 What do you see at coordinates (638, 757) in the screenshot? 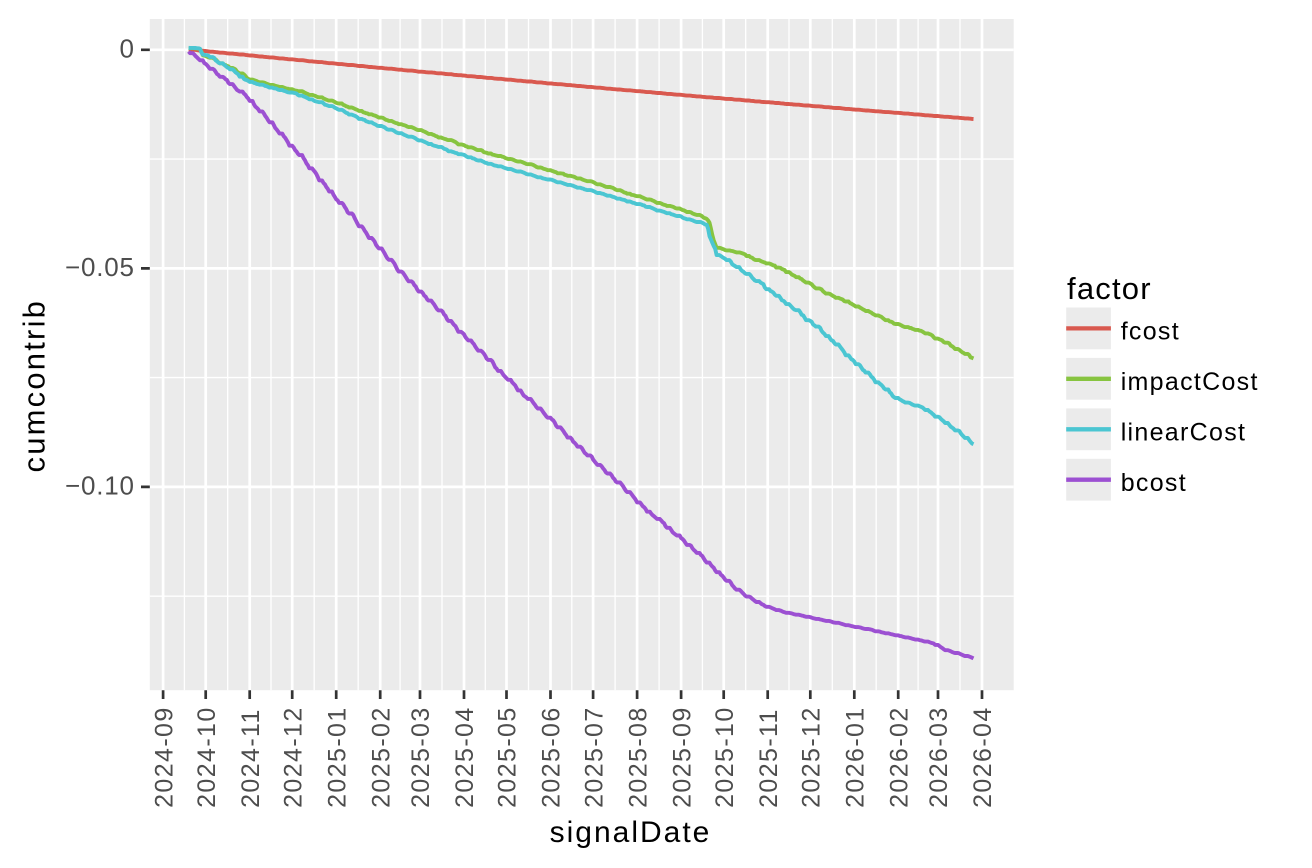
I see `svg-text: 2025-08` at bounding box center [638, 757].